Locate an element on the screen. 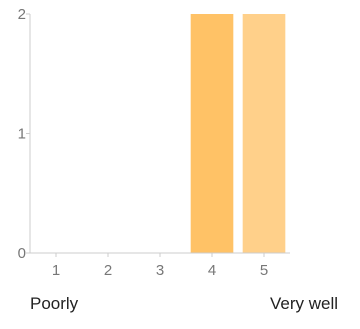 This screenshot has width=360, height=329. y-tick-label: 1 is located at coordinates (22, 134).